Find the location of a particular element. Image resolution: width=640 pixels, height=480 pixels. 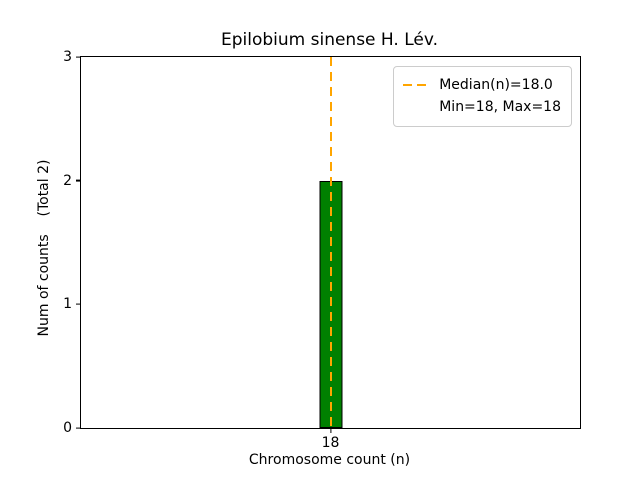

median-line is located at coordinates (330, 242).